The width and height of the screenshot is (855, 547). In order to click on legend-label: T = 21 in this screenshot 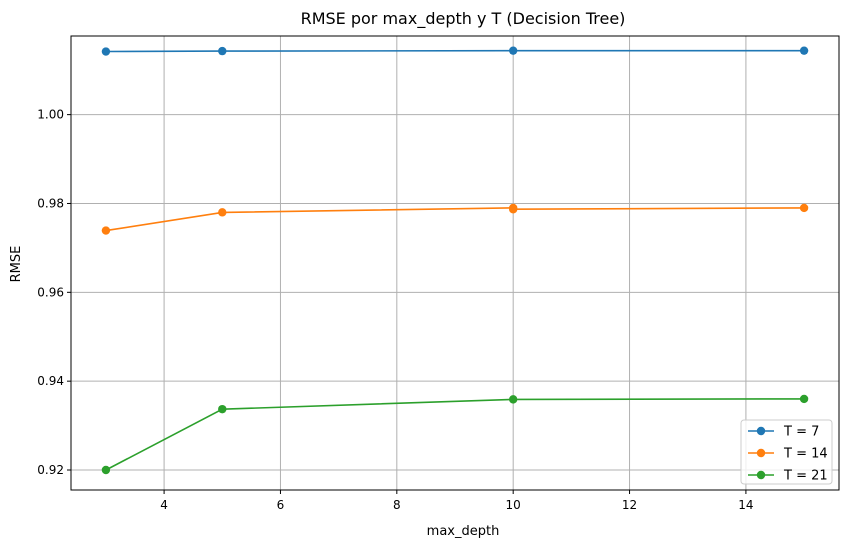, I will do `click(805, 476)`.